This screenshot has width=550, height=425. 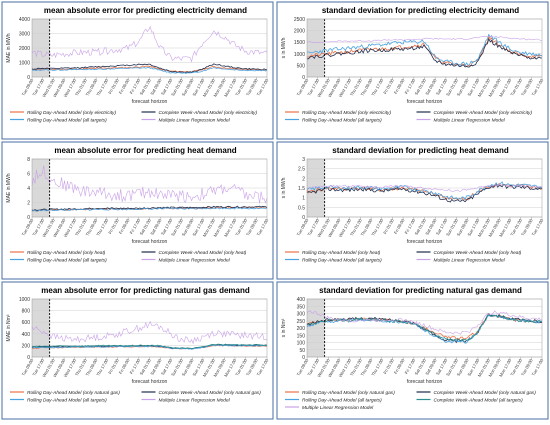 What do you see at coordinates (303, 199) in the screenshot?
I see `y-tick-label: 1` at bounding box center [303, 199].